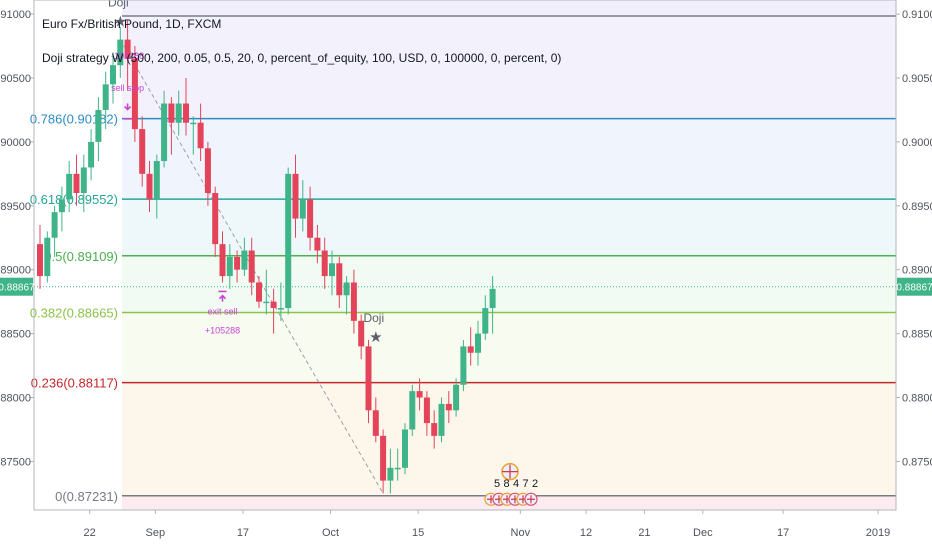  Describe the element at coordinates (15, 143) in the screenshot. I see `y-tick-label-left: 0.90000` at that location.